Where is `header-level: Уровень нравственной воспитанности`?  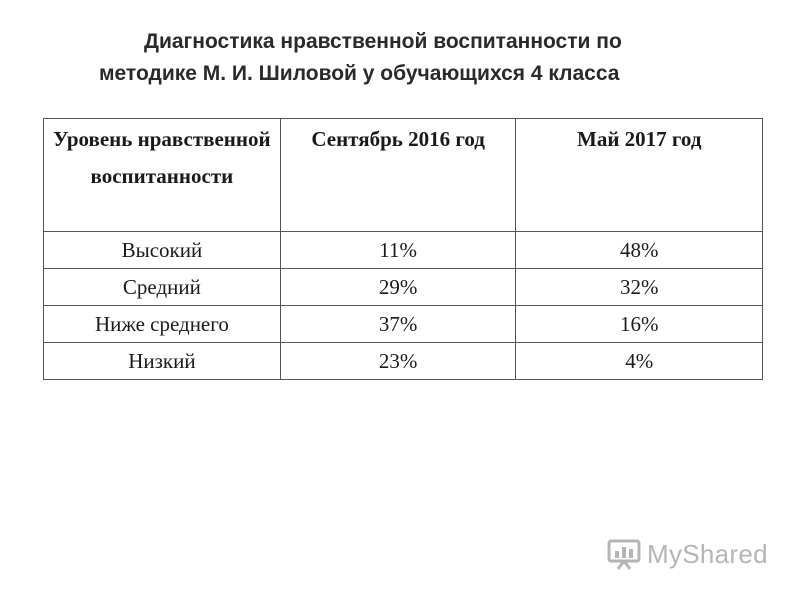 header-level: Уровень нравственной воспитанности is located at coordinates (162, 175).